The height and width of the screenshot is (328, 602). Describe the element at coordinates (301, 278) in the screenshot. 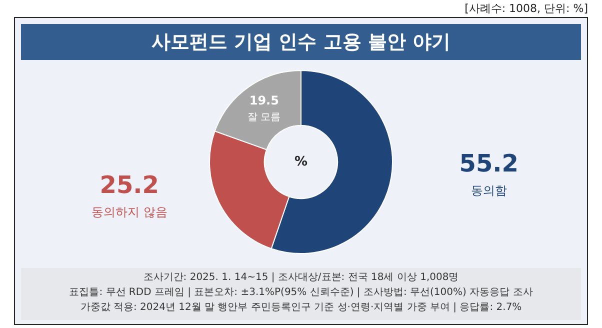

I see `text: 조사기간: 2025. 1. 14~15 | 조사대상/표본: 전국 18세 이상 1,008명` at that location.